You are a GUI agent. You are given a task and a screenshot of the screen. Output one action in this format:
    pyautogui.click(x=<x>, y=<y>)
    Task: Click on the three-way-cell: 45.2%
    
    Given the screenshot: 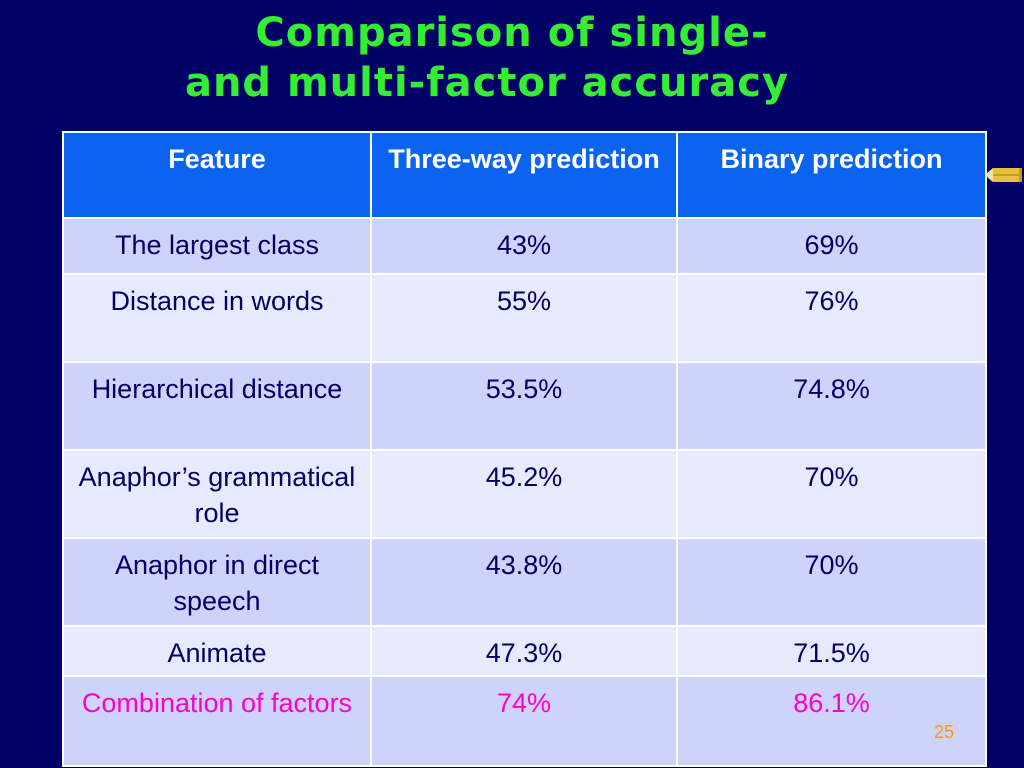 What is the action you would take?
    pyautogui.click(x=524, y=494)
    